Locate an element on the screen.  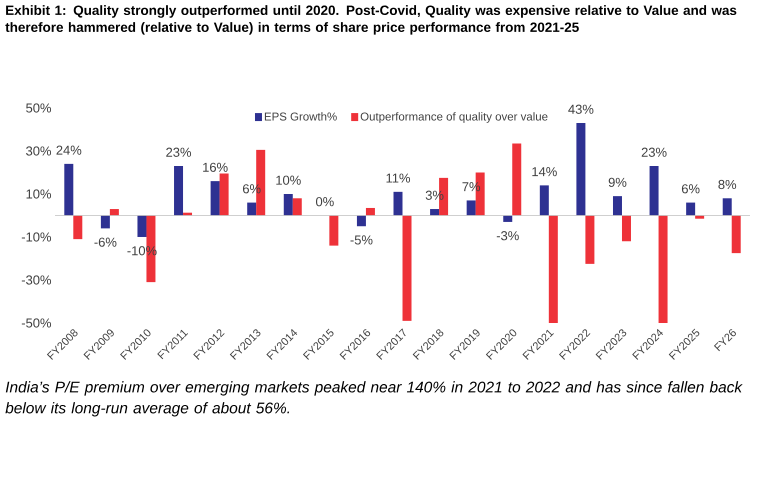
data-label: 14% is located at coordinates (544, 171).